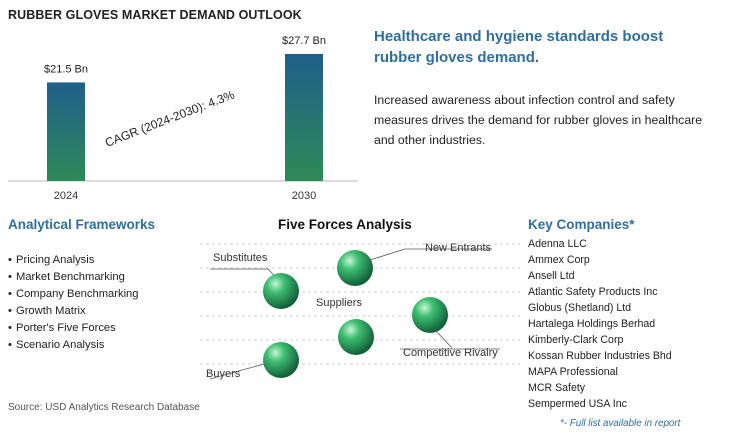 The width and height of the screenshot is (732, 437). What do you see at coordinates (223, 374) in the screenshot?
I see `force-label-buyers: Buyers` at bounding box center [223, 374].